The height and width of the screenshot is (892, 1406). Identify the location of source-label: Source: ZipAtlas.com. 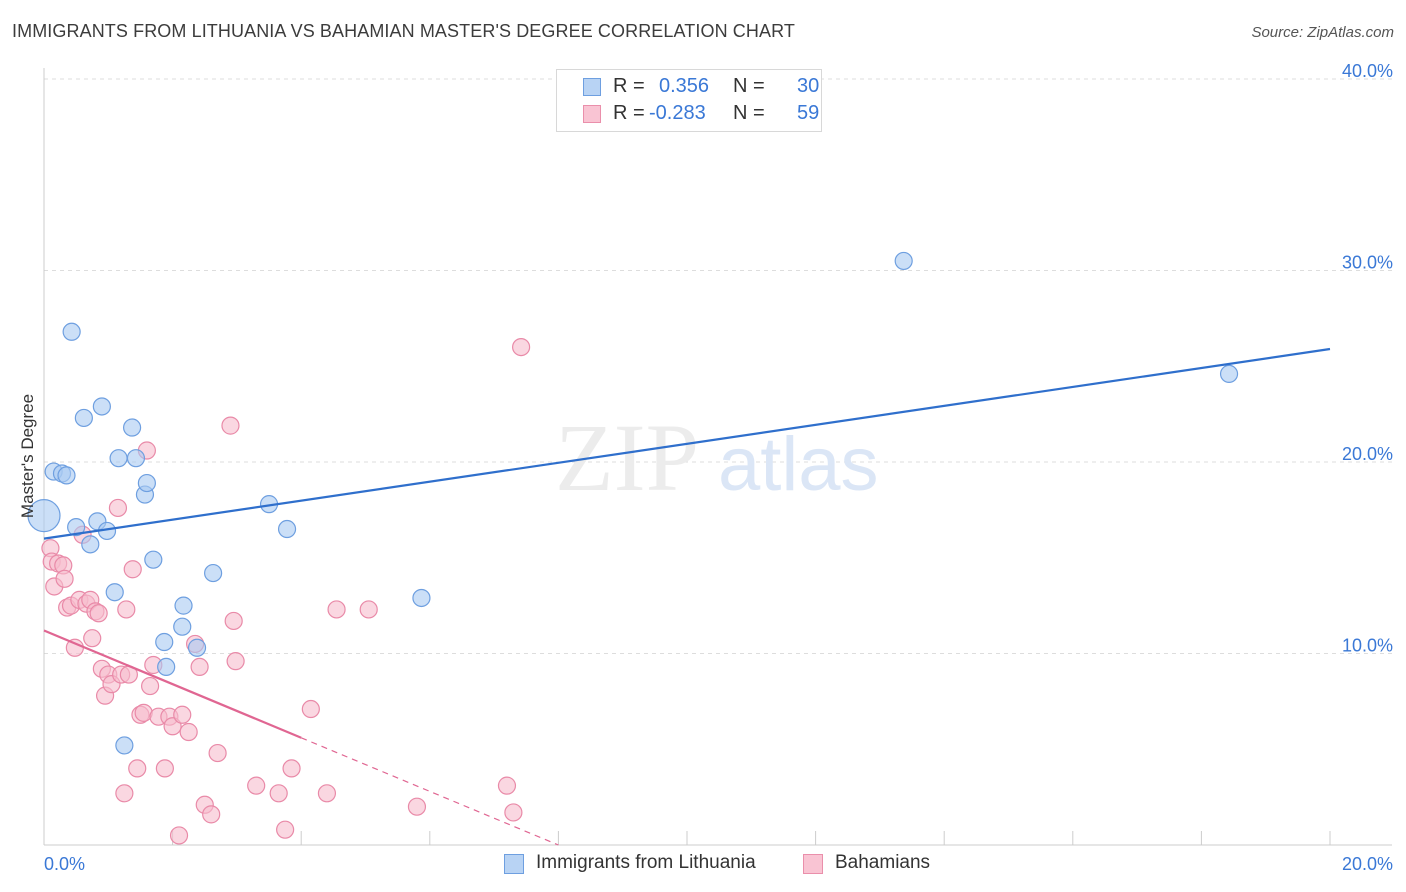
(1322, 32).